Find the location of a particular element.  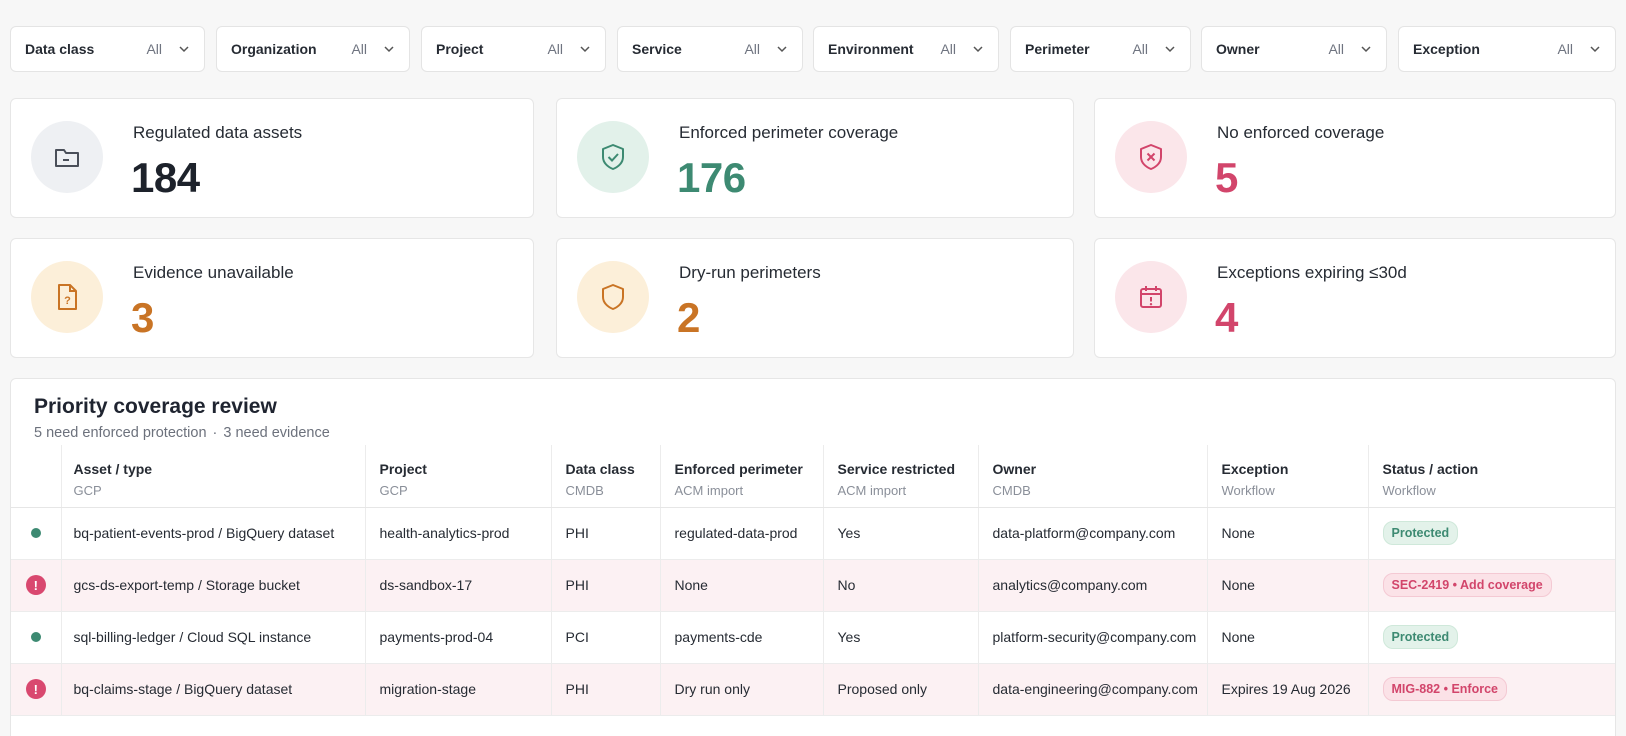

shield-icon is located at coordinates (613, 297).